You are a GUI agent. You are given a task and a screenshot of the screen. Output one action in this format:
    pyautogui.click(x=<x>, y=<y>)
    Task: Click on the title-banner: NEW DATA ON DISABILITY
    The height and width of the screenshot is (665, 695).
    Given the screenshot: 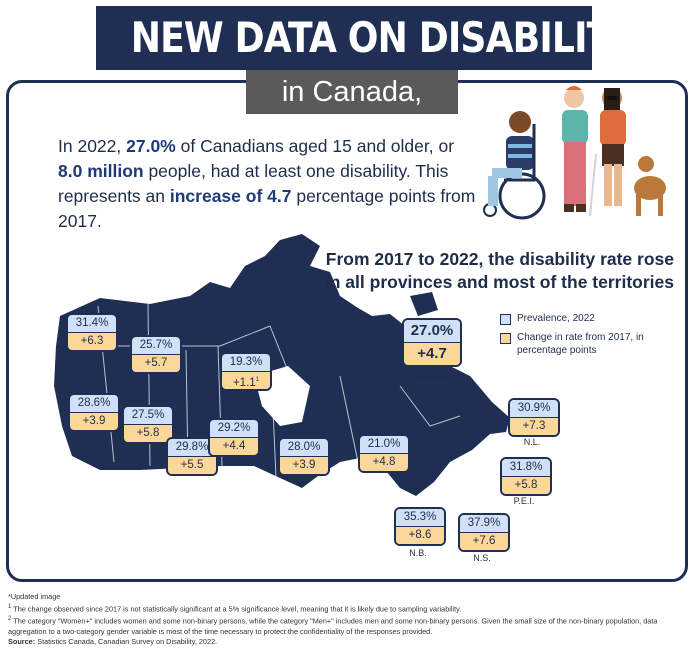 What is the action you would take?
    pyautogui.click(x=366, y=38)
    